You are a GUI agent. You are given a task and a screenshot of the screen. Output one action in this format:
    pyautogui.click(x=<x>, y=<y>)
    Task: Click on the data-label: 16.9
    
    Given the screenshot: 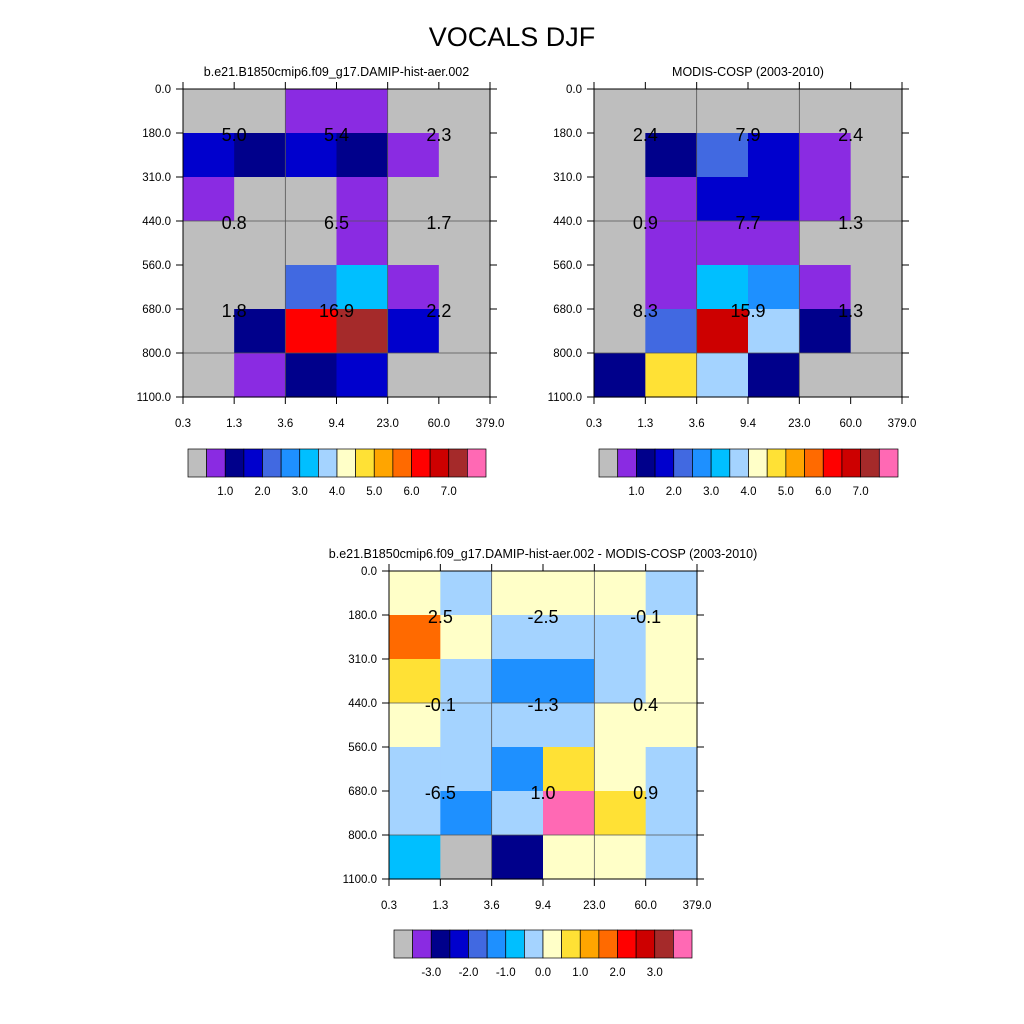 What is the action you would take?
    pyautogui.click(x=336, y=311)
    